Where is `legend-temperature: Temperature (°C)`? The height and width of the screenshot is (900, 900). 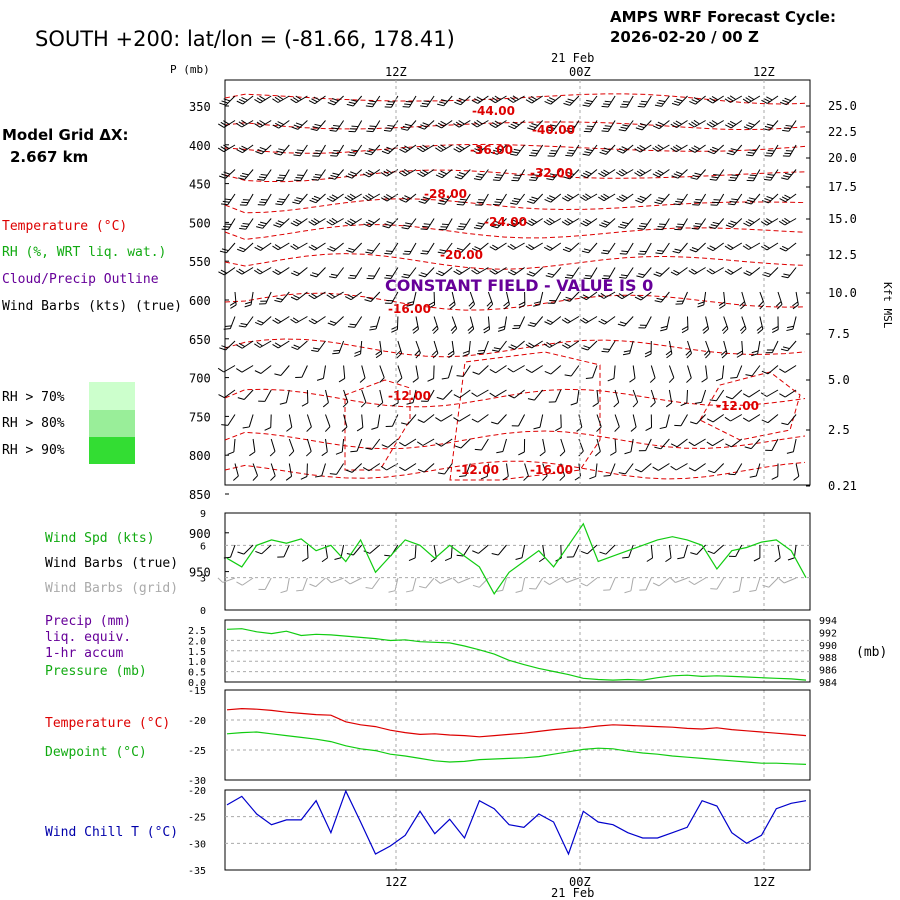
legend-temperature: Temperature (°C) is located at coordinates (64, 226).